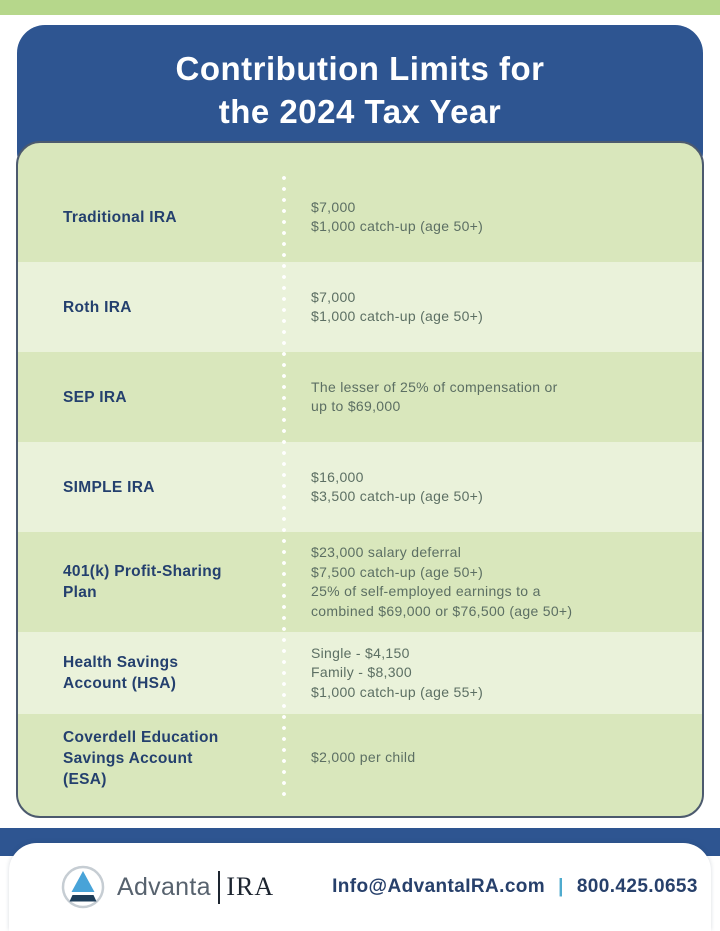 The width and height of the screenshot is (720, 931). Describe the element at coordinates (109, 487) in the screenshot. I see `plan-name-simple-ira: SIMPLE IRA` at that location.